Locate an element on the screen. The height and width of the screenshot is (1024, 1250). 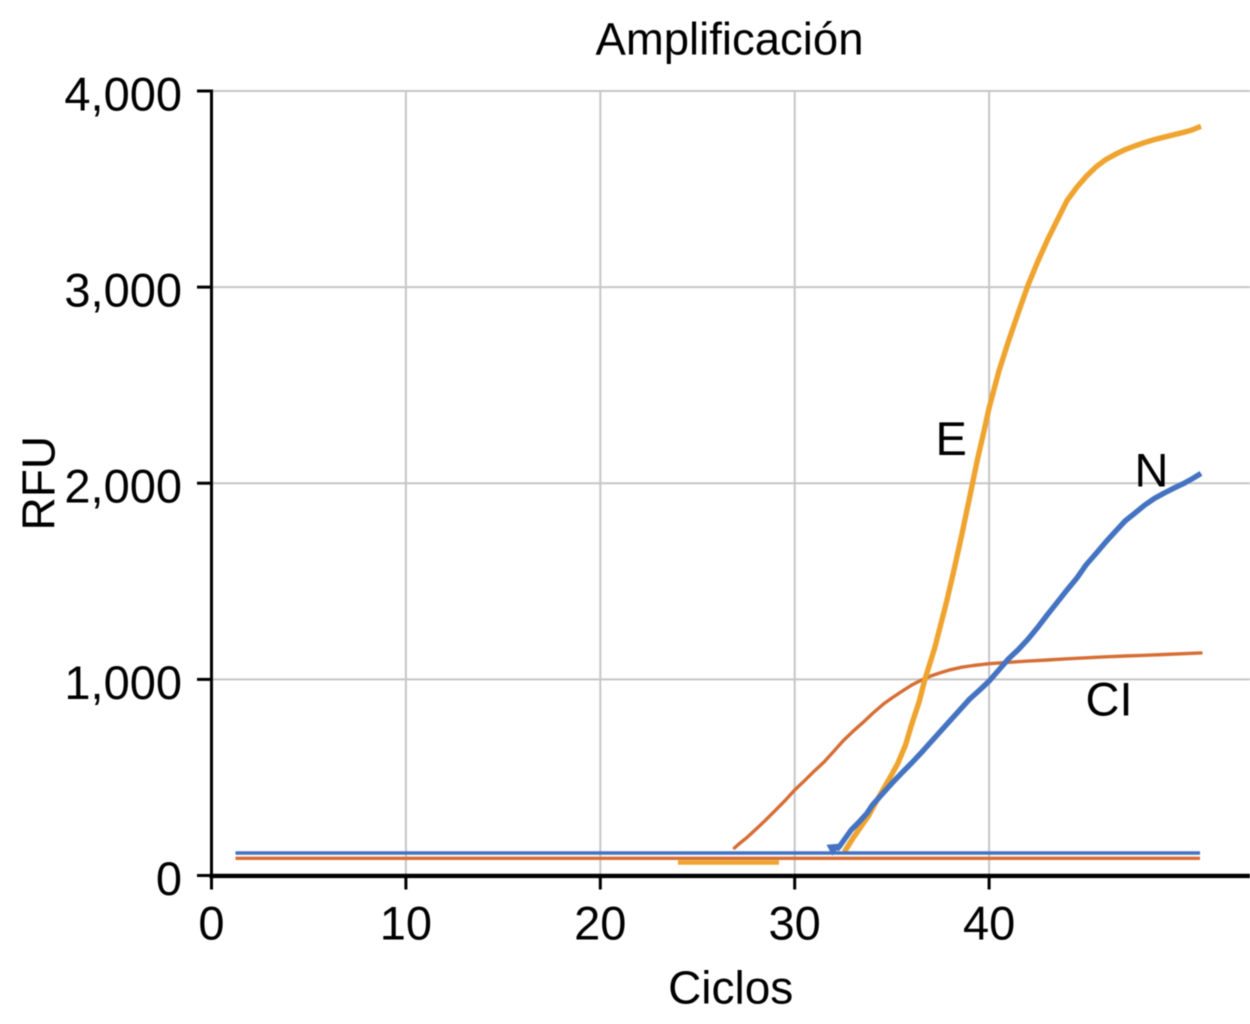
svg-text: 1,000 is located at coordinates (123, 682).